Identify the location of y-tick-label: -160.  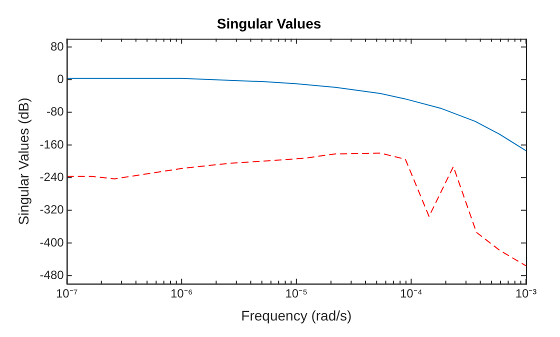
(52, 144).